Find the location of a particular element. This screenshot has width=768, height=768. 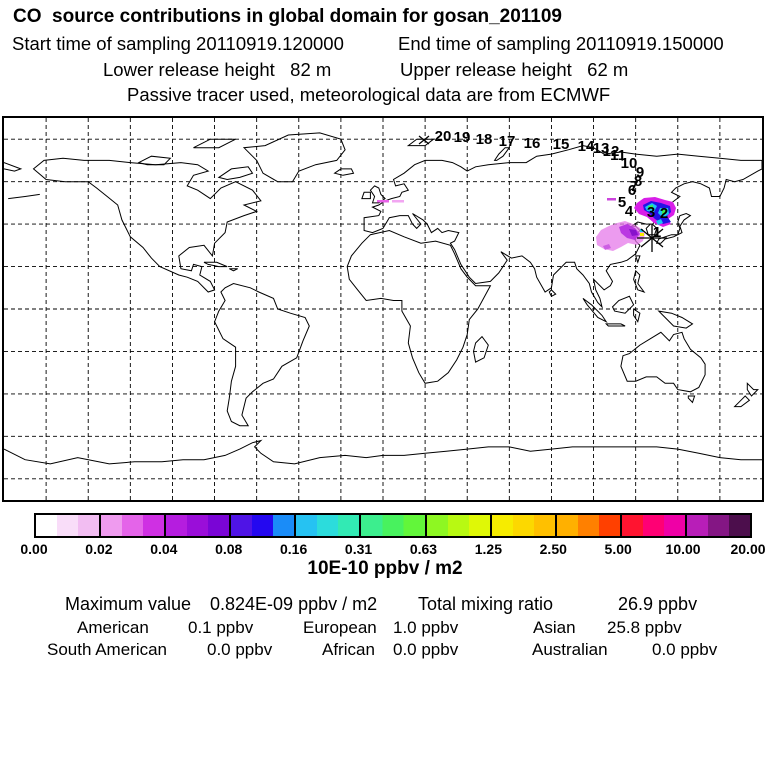

trajectory-hour-label: 10 is located at coordinates (629, 163).